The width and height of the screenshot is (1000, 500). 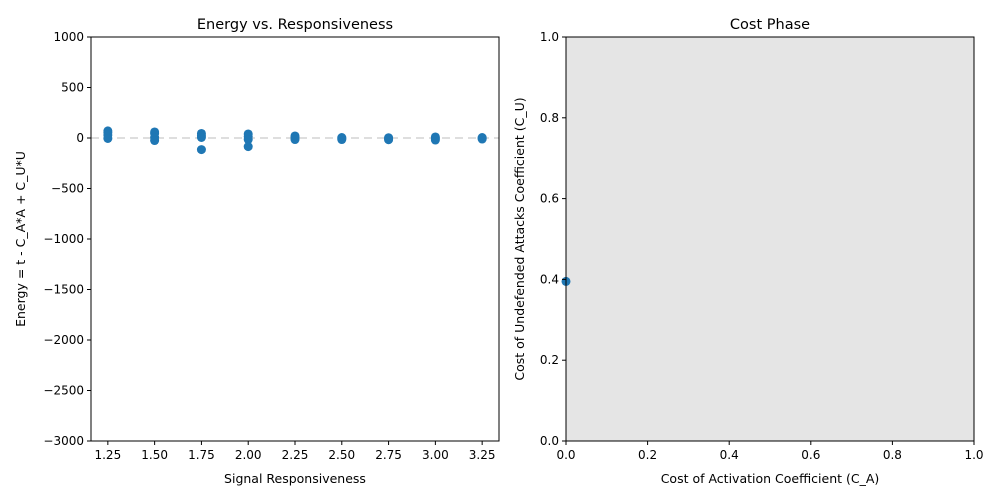 I want to click on x-tick-label: 0.4, so click(x=729, y=455).